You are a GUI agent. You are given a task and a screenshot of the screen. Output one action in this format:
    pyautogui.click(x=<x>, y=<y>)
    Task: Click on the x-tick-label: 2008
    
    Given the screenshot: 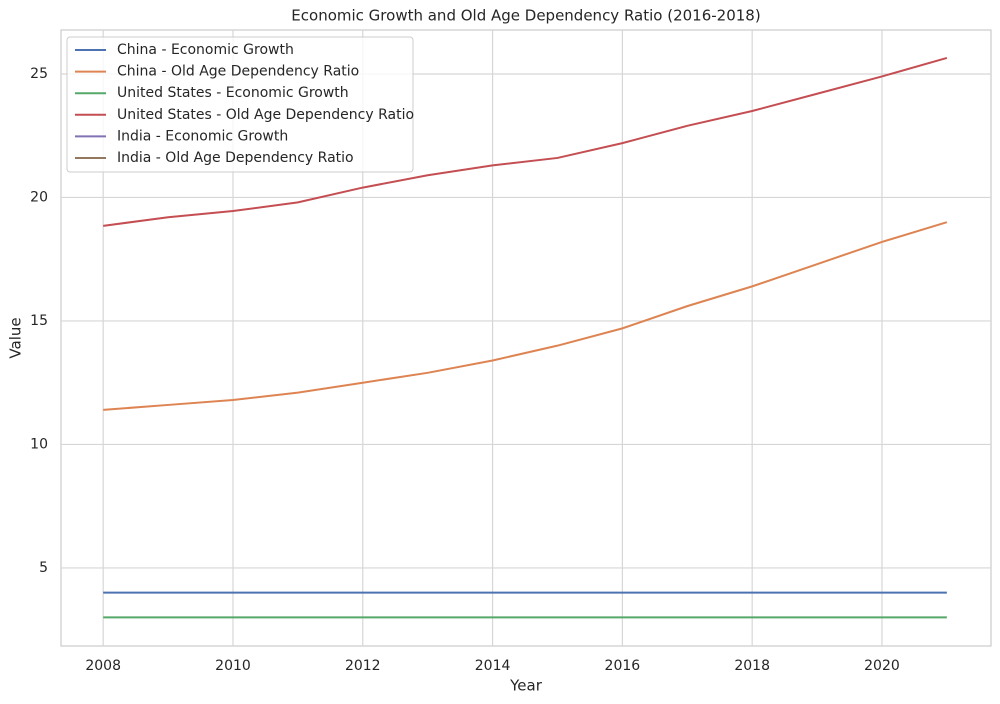 What is the action you would take?
    pyautogui.click(x=103, y=666)
    